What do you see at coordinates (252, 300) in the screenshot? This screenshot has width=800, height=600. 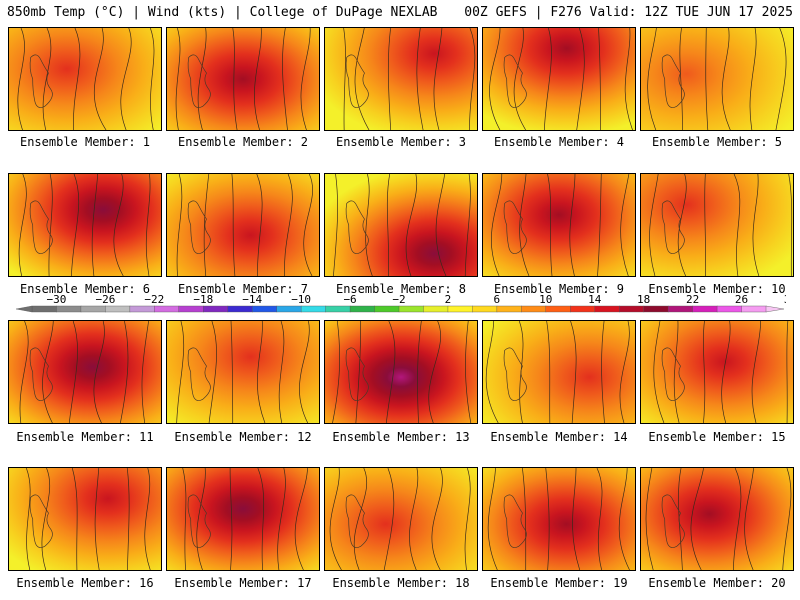 I see `colorbar-tick-label: −14` at bounding box center [252, 300].